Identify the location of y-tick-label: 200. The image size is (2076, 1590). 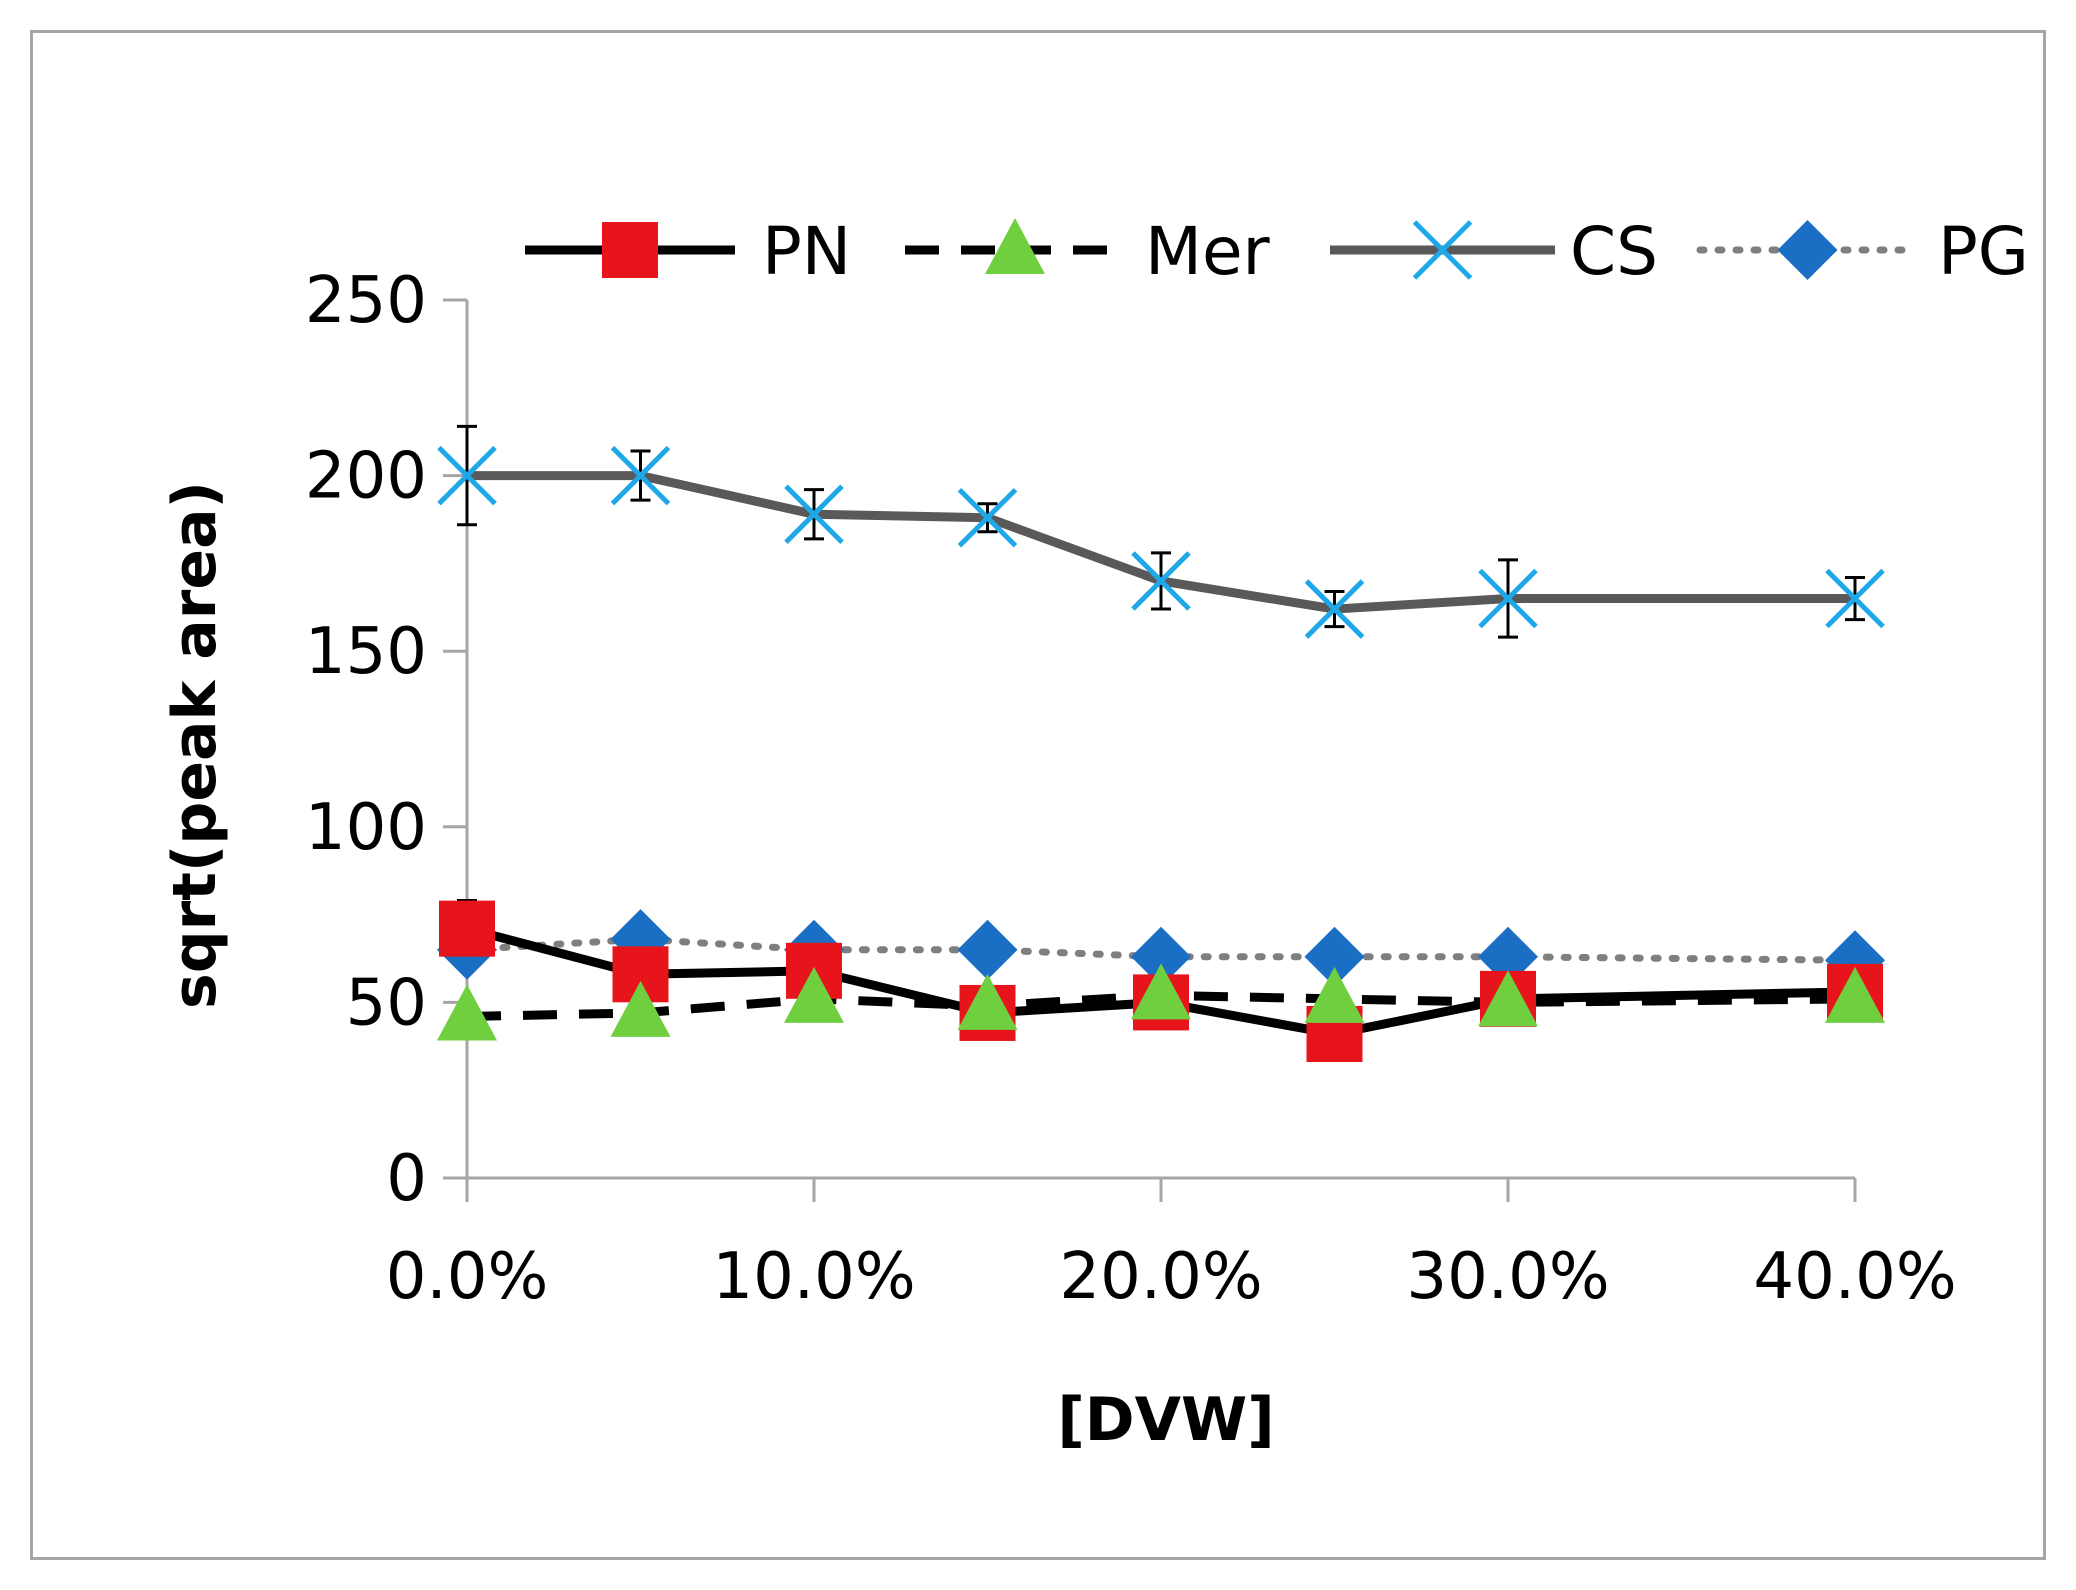
(366, 477).